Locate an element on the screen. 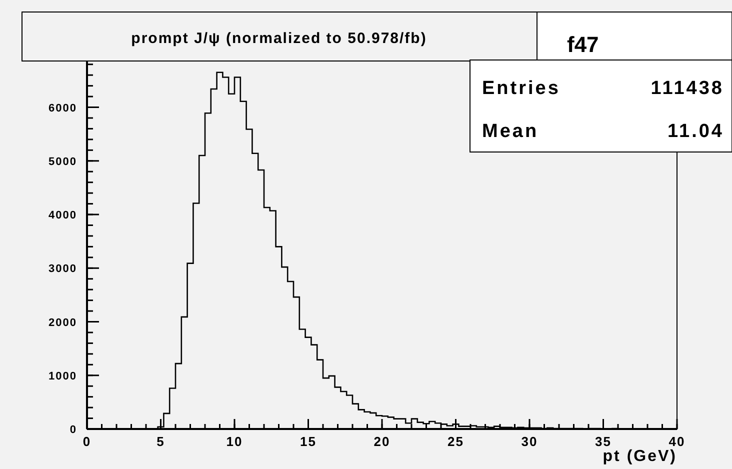  y-tick-label: 2000 is located at coordinates (62, 322).